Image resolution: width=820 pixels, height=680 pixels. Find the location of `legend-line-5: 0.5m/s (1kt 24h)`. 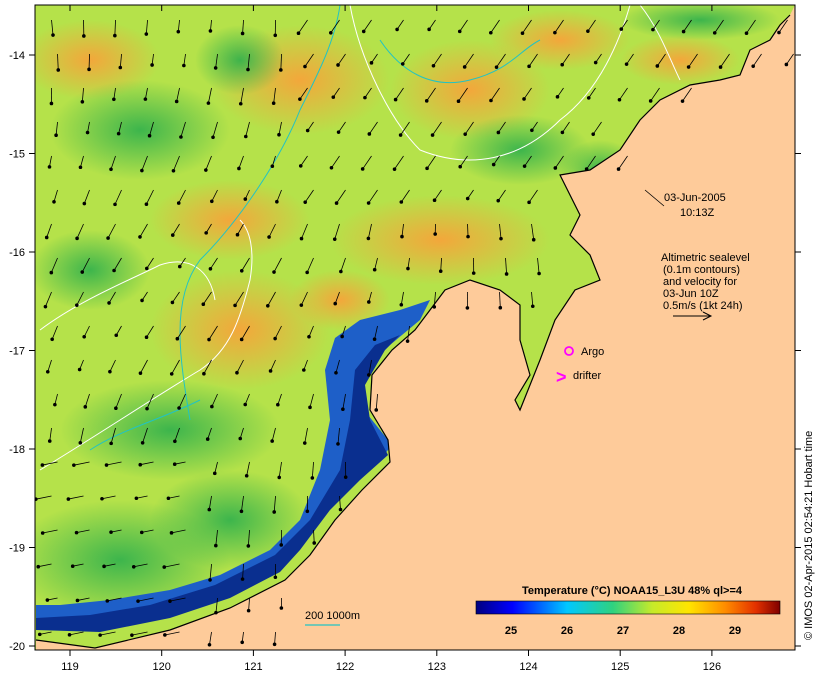

legend-line-5: 0.5m/s (1kt 24h) is located at coordinates (702, 306).